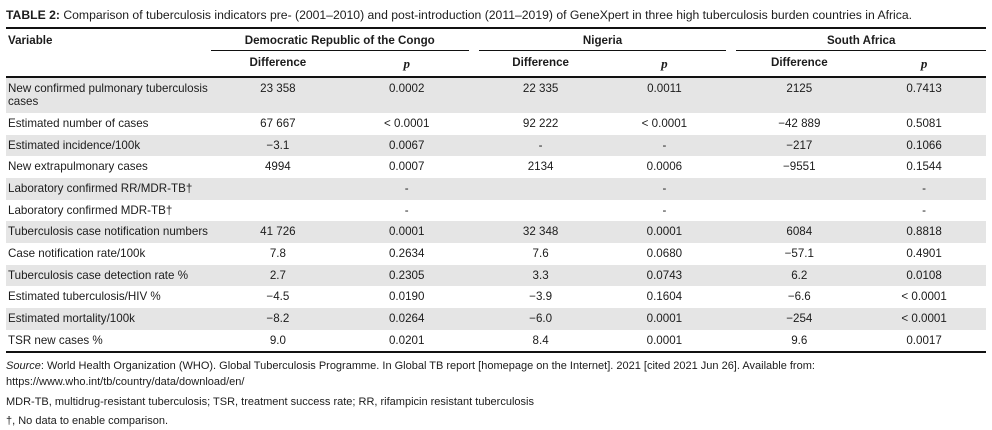 This screenshot has width=992, height=430. I want to click on row-cell: −57.1, so click(799, 253).